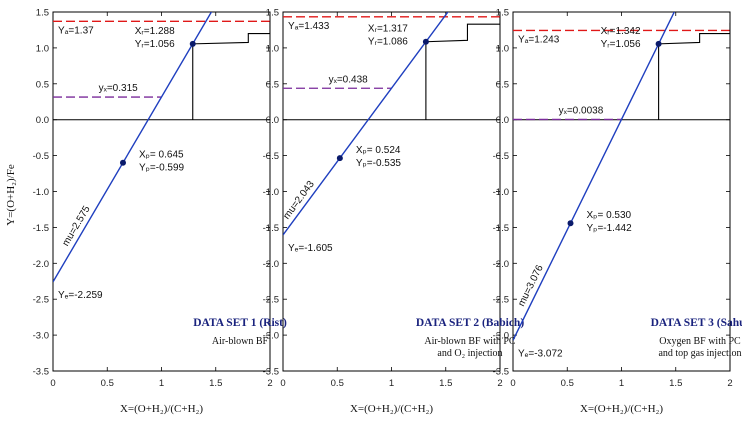  I want to click on ya-label: Yₐ=1.243, so click(539, 39).